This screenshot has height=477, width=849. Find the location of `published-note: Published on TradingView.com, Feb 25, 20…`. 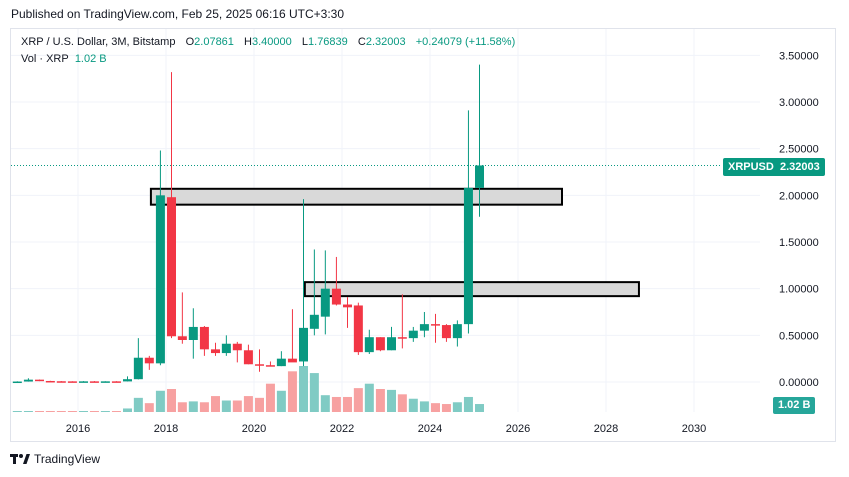

published-note: Published on TradingView.com, Feb 25, 20… is located at coordinates (177, 14).